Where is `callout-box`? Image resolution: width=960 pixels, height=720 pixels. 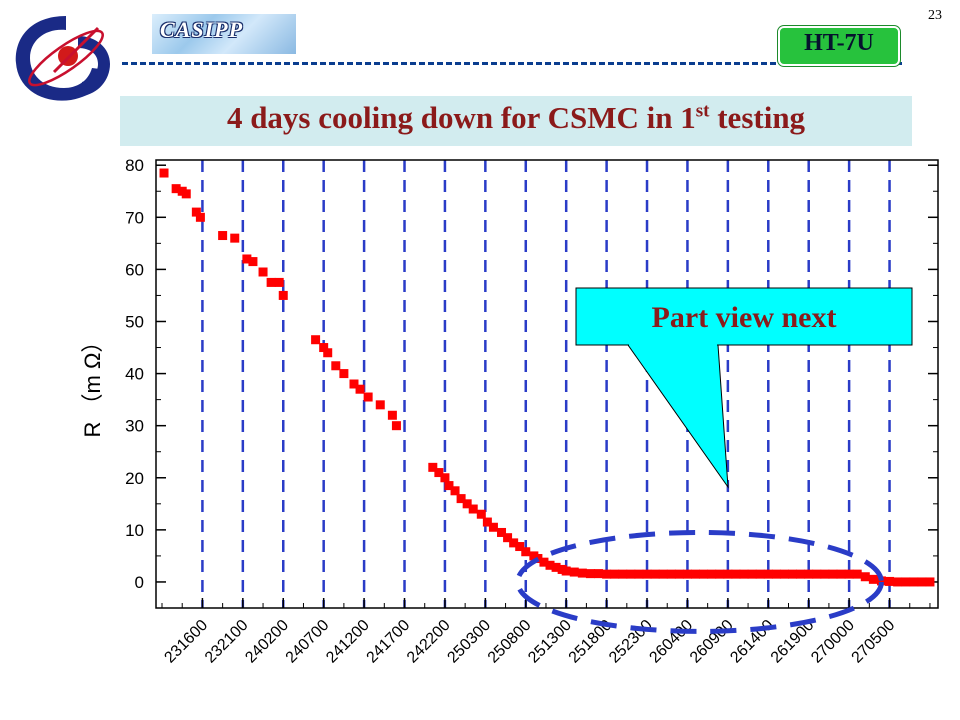 callout-box is located at coordinates (744, 316).